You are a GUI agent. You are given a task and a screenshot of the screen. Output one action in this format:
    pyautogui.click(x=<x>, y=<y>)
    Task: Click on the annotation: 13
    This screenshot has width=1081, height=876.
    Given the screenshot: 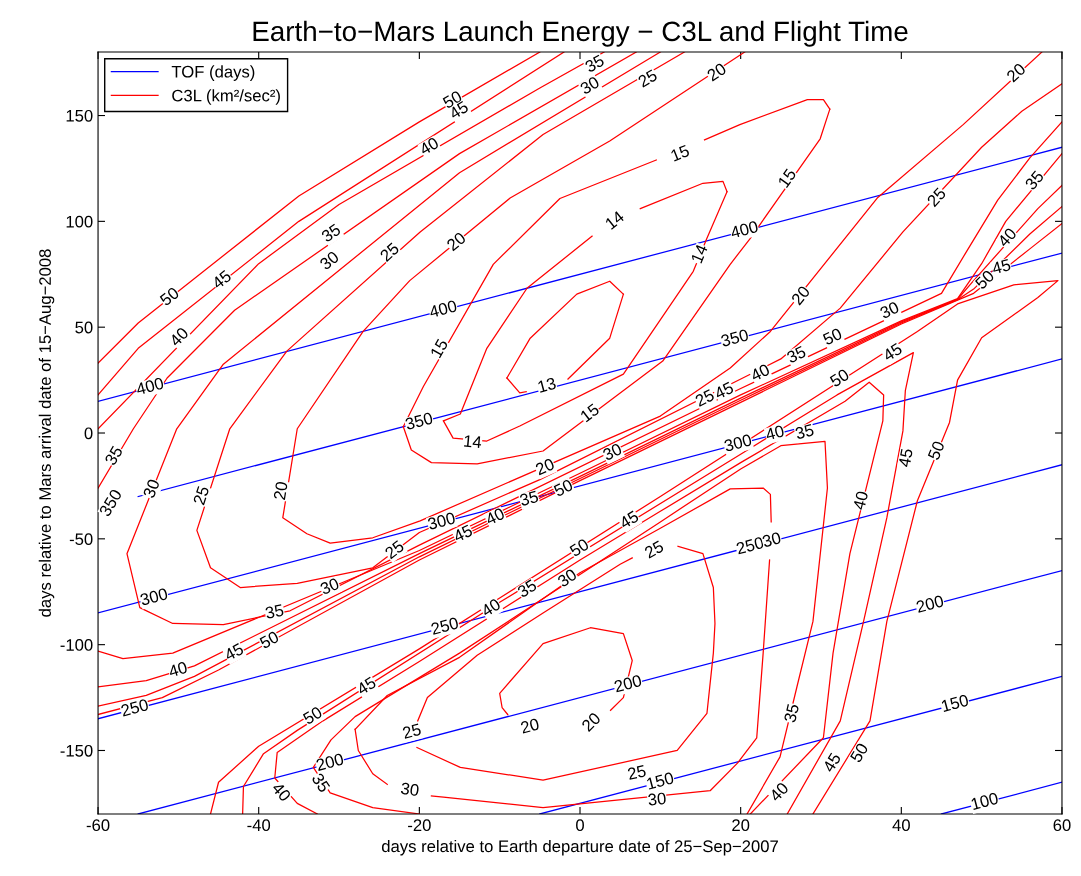 What is the action you would take?
    pyautogui.click(x=547, y=385)
    